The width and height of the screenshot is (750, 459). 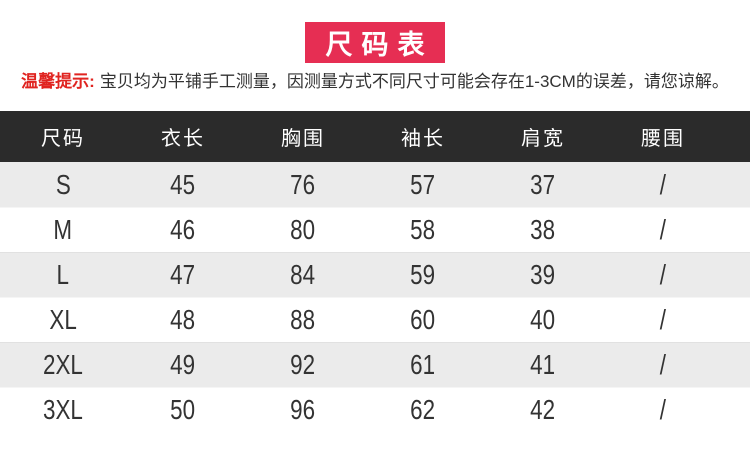 I want to click on value-cell: 92, so click(x=303, y=364).